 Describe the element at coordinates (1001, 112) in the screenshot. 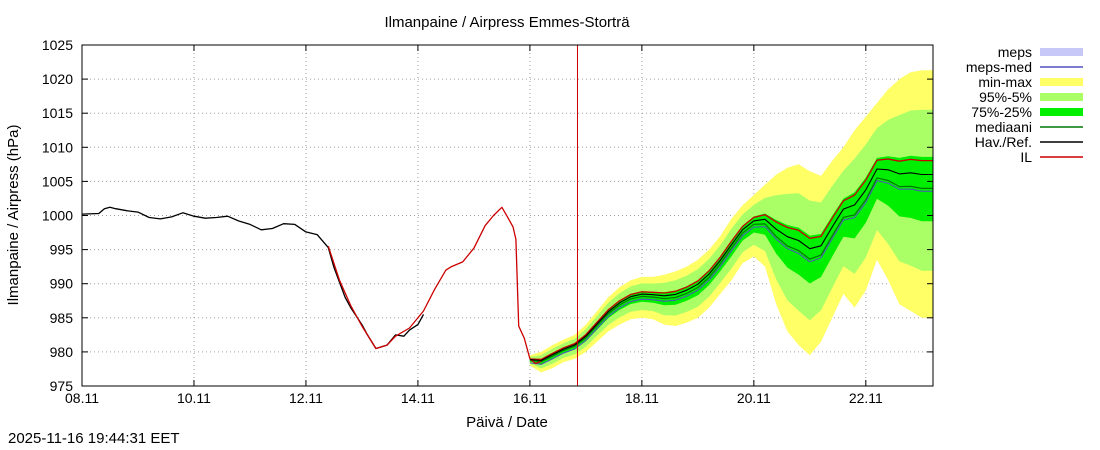

I see `legend-label-p75_25: 75%-25%` at that location.